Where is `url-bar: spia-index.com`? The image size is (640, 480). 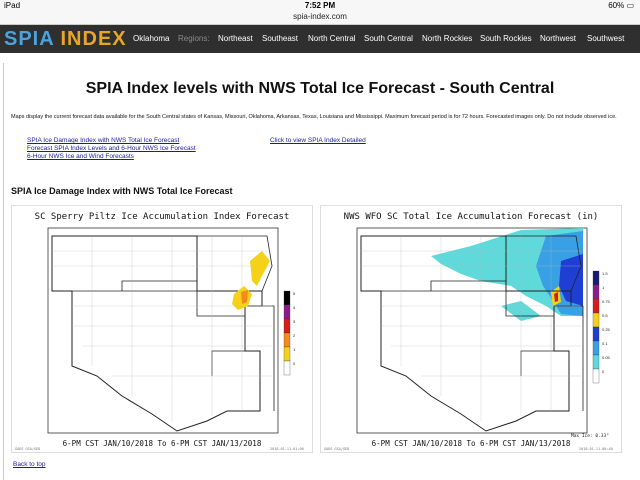 url-bar: spia-index.com is located at coordinates (320, 18).